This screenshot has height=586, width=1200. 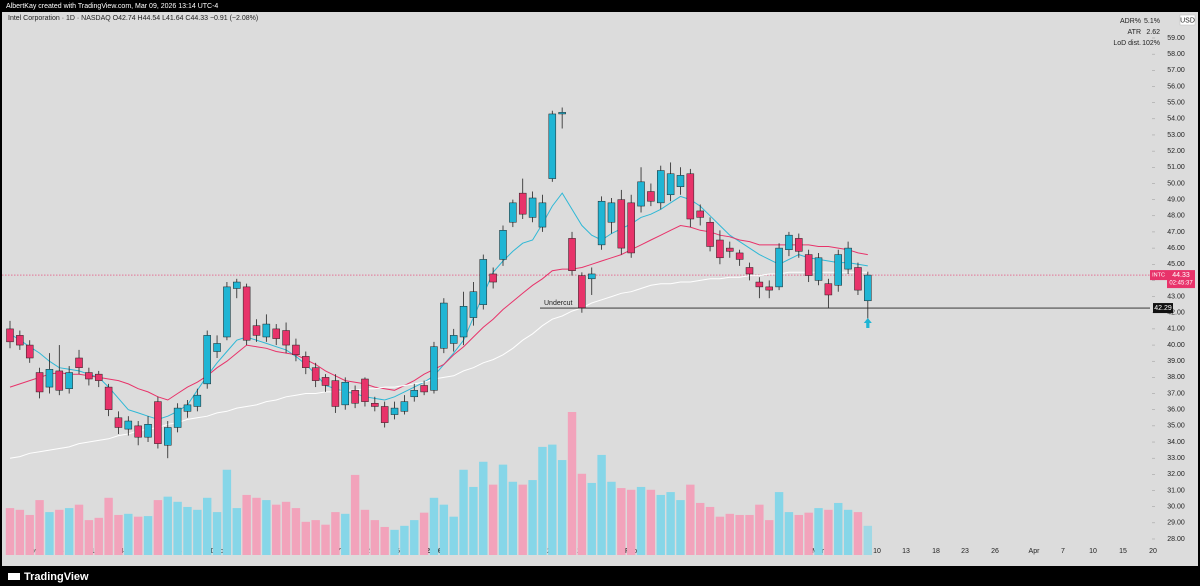 What do you see at coordinates (56, 577) in the screenshot?
I see `logo-text: TradingView` at bounding box center [56, 577].